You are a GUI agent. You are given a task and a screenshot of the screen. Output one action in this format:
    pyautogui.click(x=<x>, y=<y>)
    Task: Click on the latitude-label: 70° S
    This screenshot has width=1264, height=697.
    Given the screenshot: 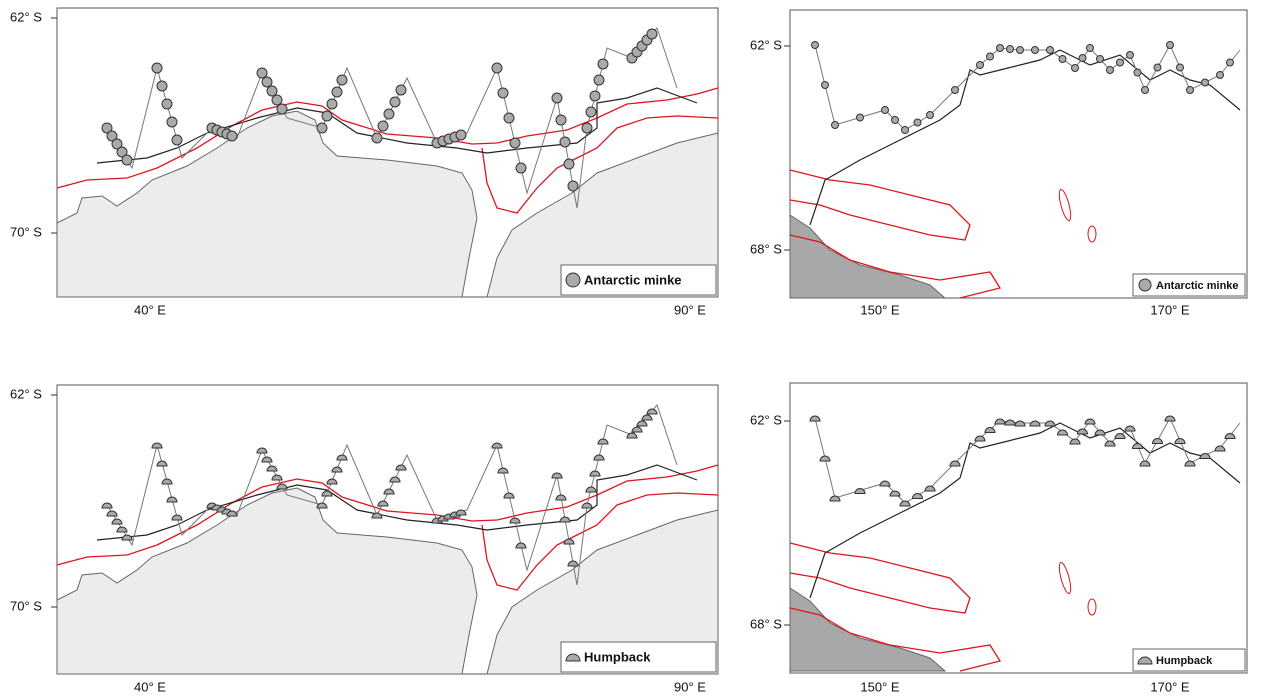 What is the action you would take?
    pyautogui.click(x=26, y=605)
    